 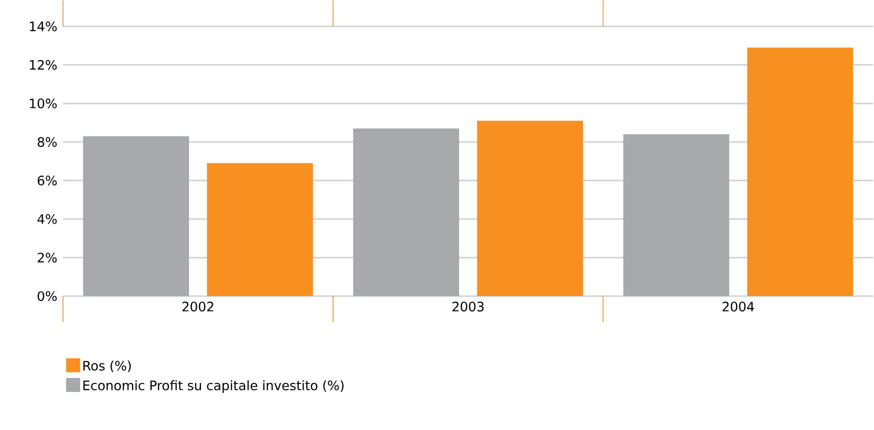 I want to click on legend-label: Ros (%), so click(x=107, y=366).